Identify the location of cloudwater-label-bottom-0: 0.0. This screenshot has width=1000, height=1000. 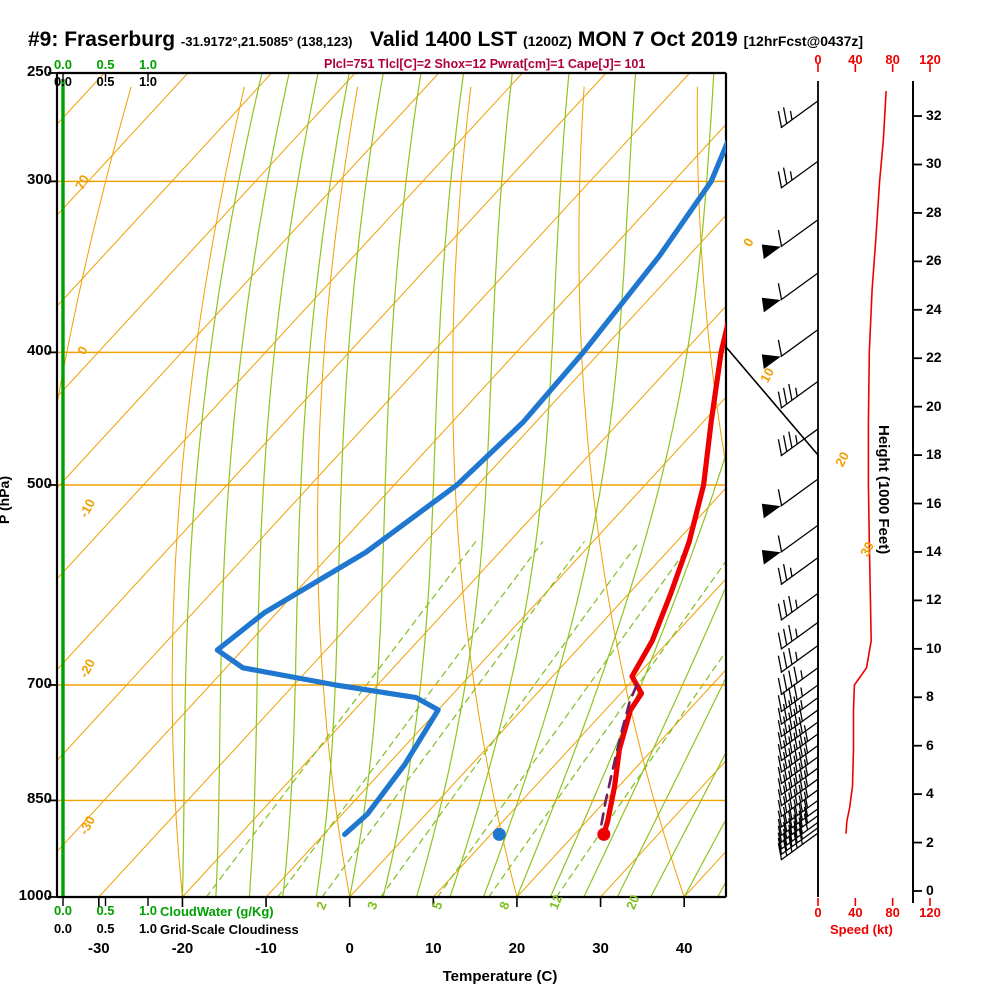
(63, 910).